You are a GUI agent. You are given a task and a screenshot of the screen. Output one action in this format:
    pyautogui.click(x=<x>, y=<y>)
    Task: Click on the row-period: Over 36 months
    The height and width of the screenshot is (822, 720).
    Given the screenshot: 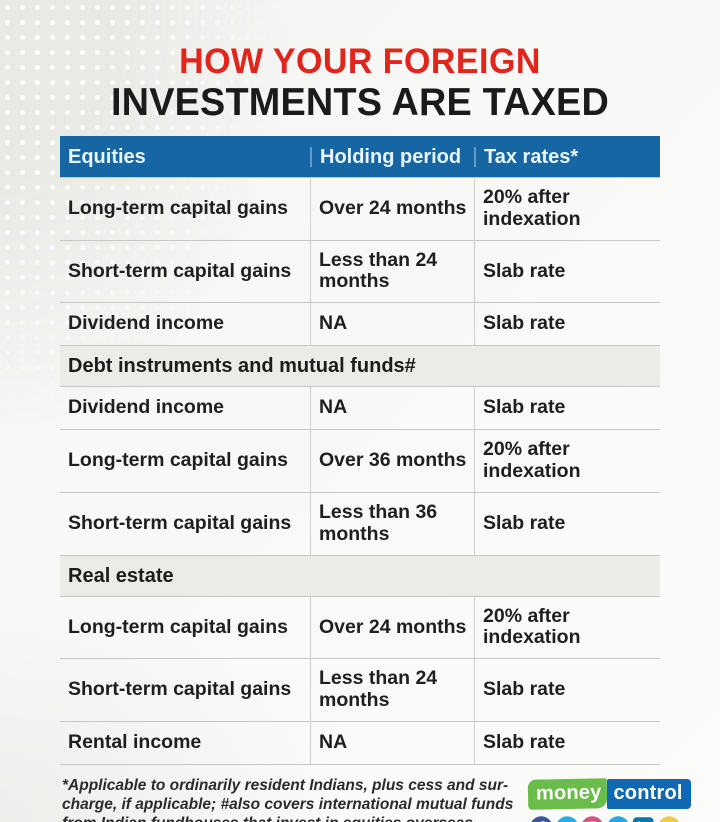 What is the action you would take?
    pyautogui.click(x=392, y=461)
    